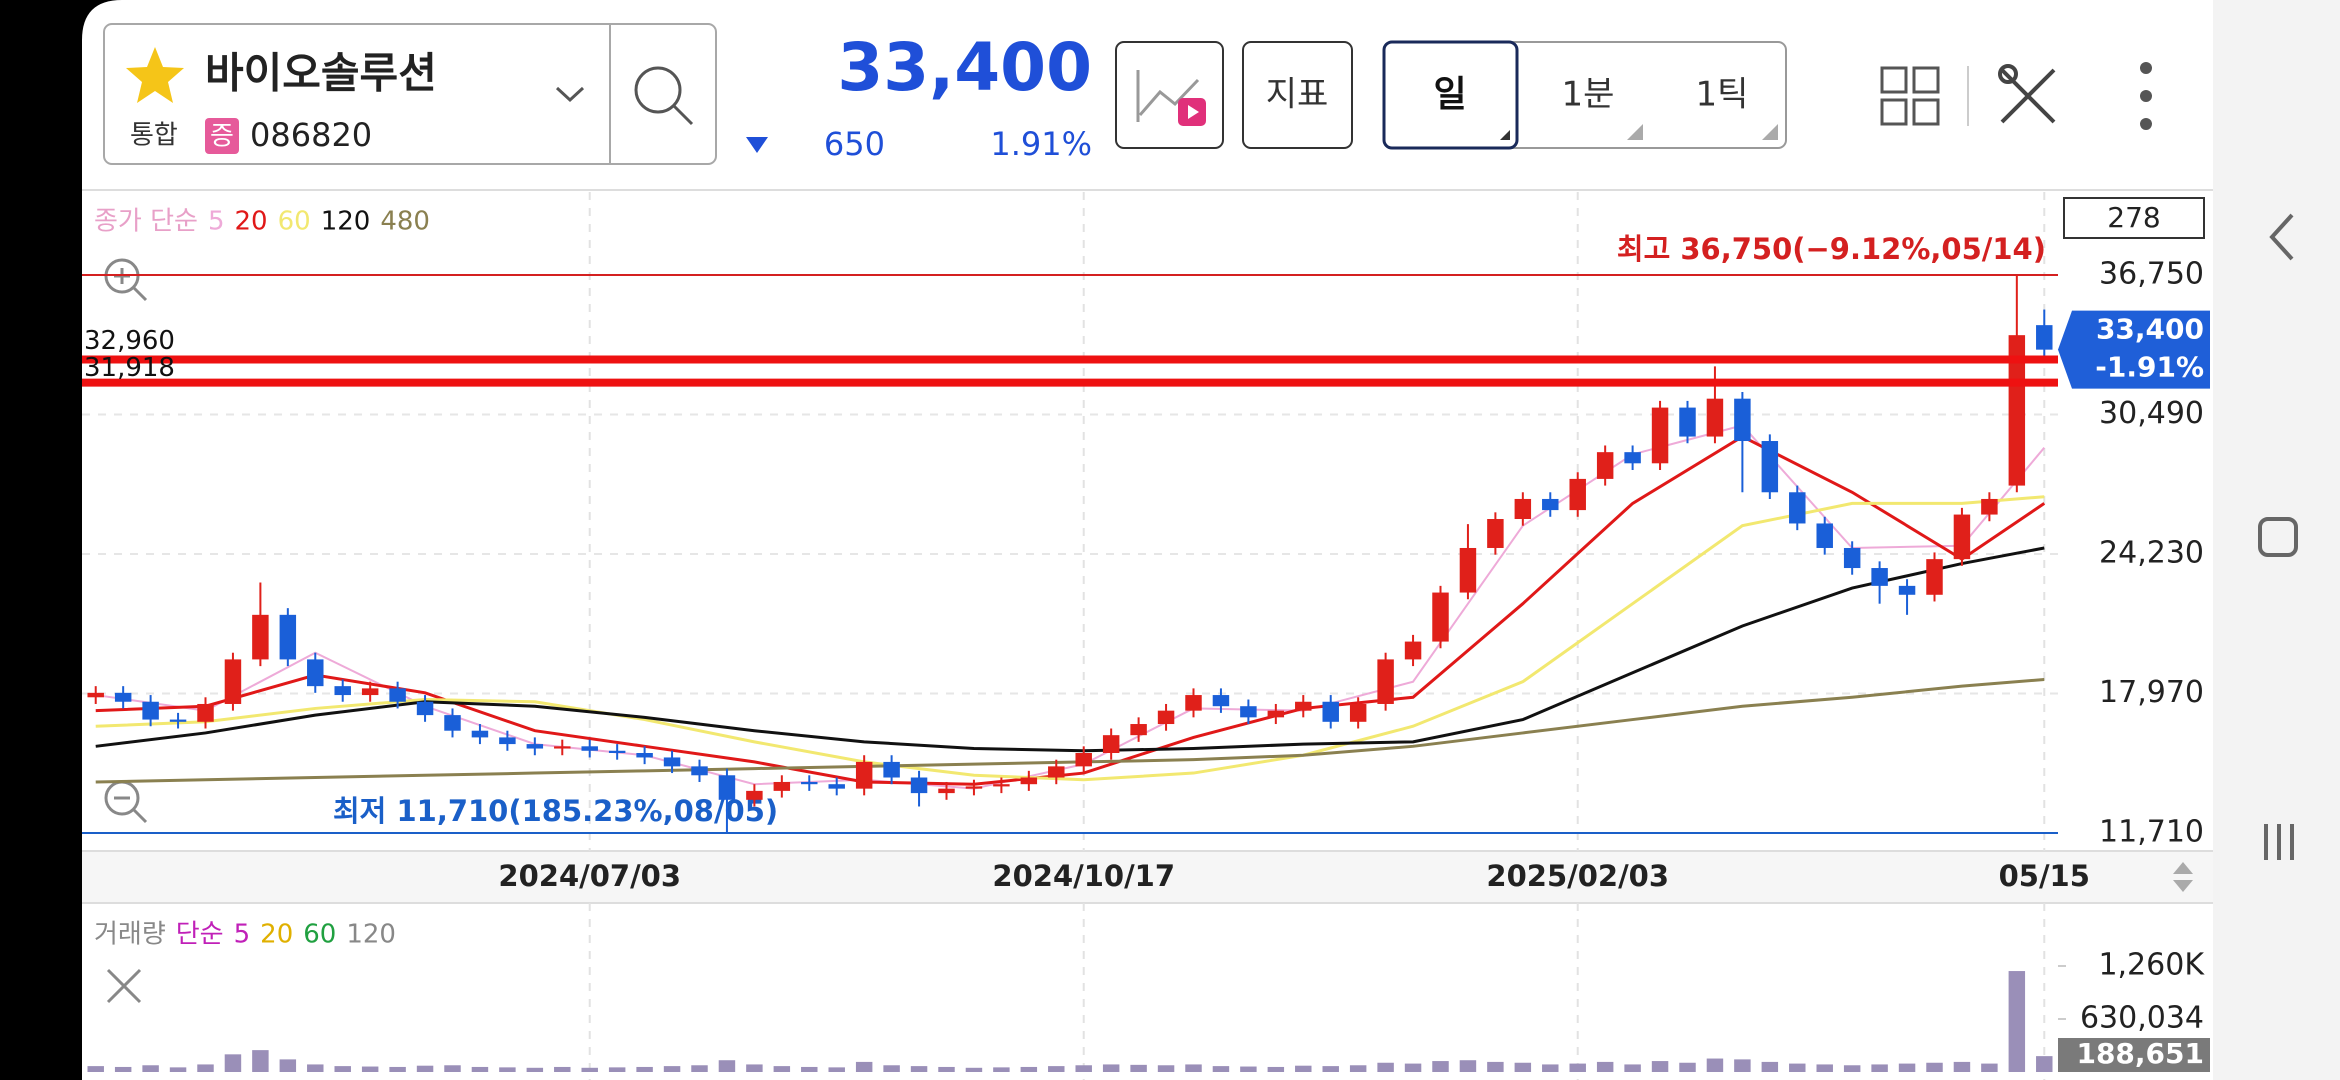  What do you see at coordinates (1910, 96) in the screenshot?
I see `layout-icon` at bounding box center [1910, 96].